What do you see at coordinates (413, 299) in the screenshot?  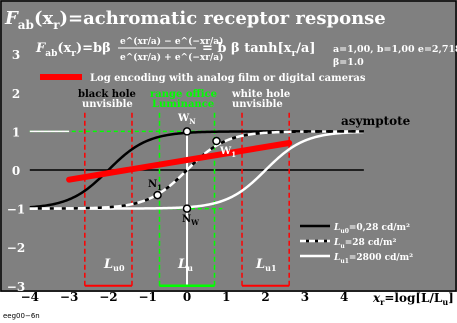 I see `x-axis-label: xr=log[L/Lu]` at bounding box center [413, 299].